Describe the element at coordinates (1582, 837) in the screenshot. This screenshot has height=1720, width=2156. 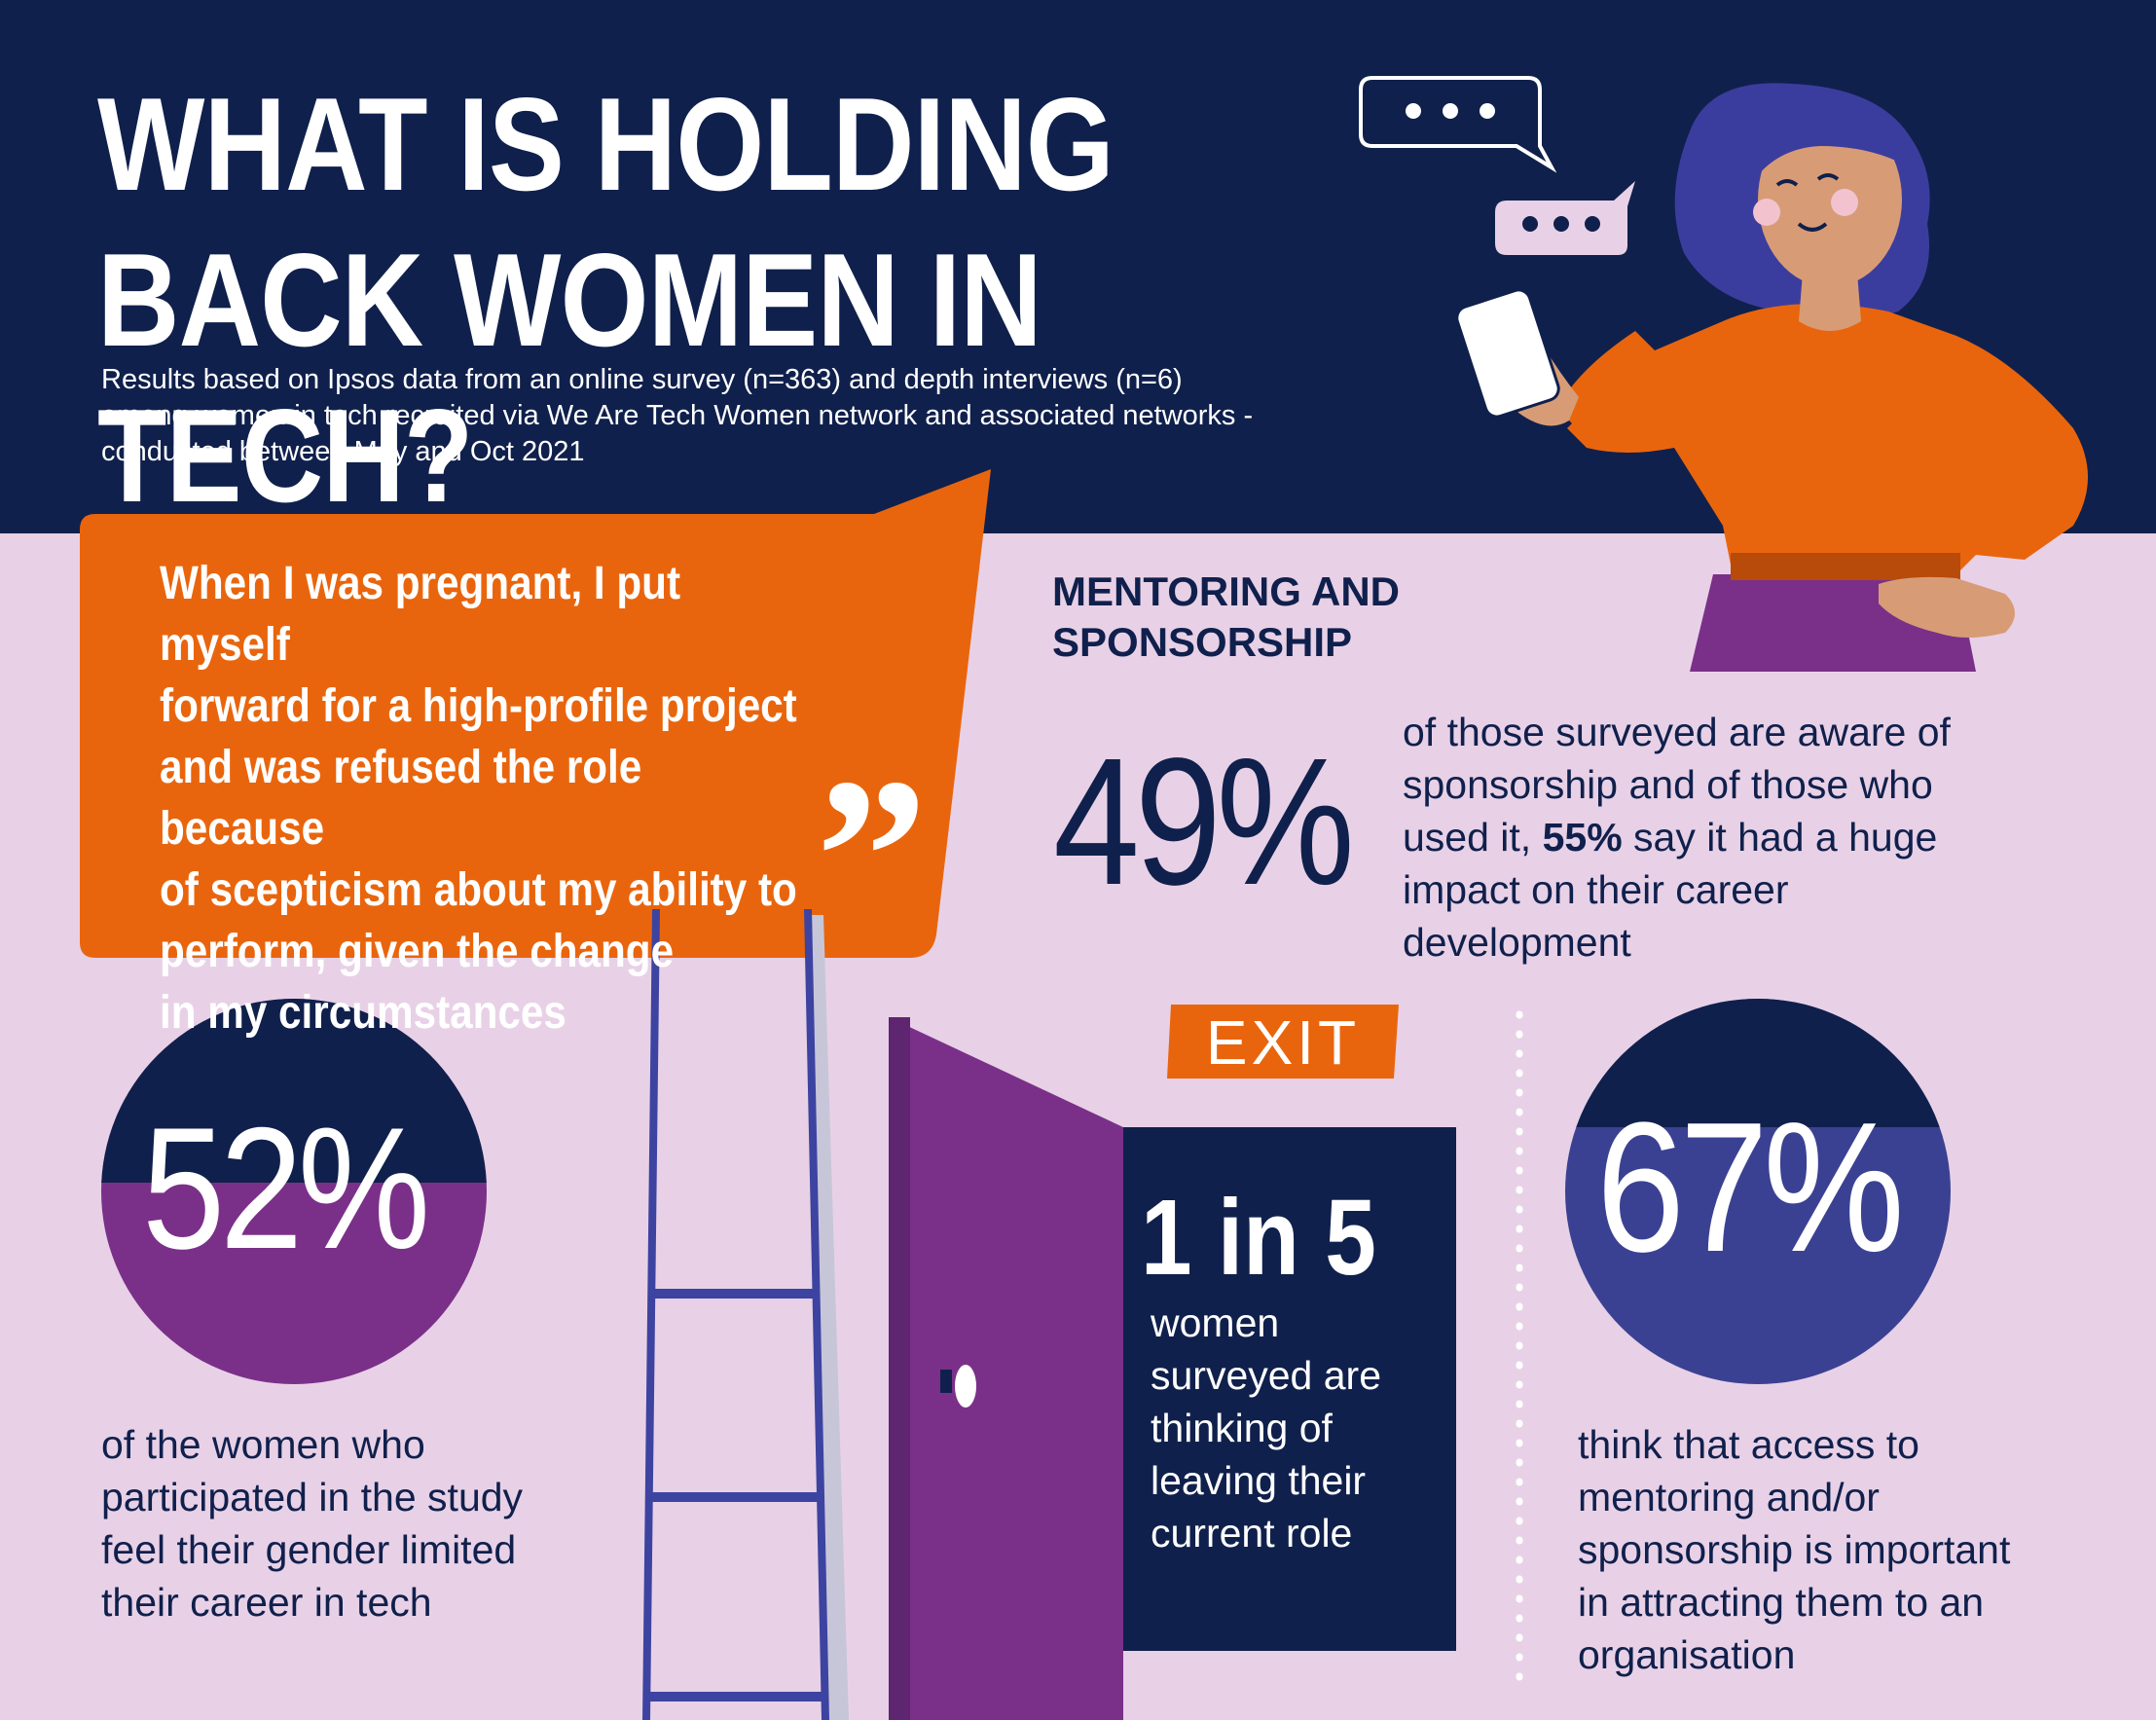
I see `stat-55-highlight: 55%` at that location.